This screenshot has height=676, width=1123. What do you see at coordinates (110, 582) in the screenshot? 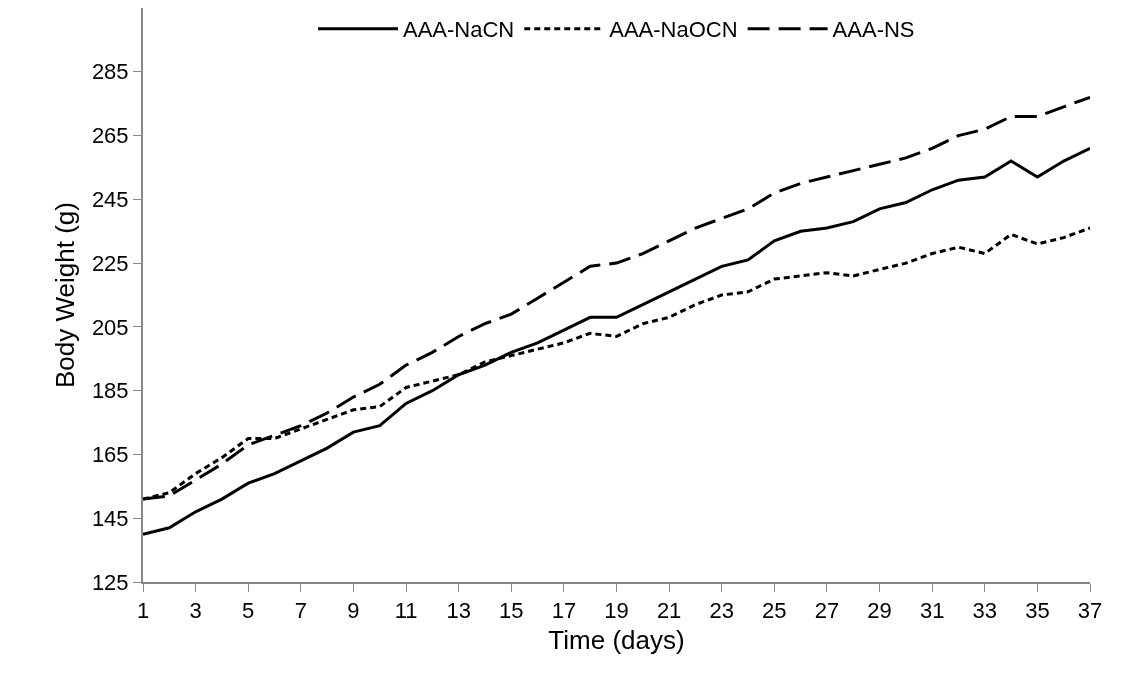
I see `y-tick-label: 125` at bounding box center [110, 582].